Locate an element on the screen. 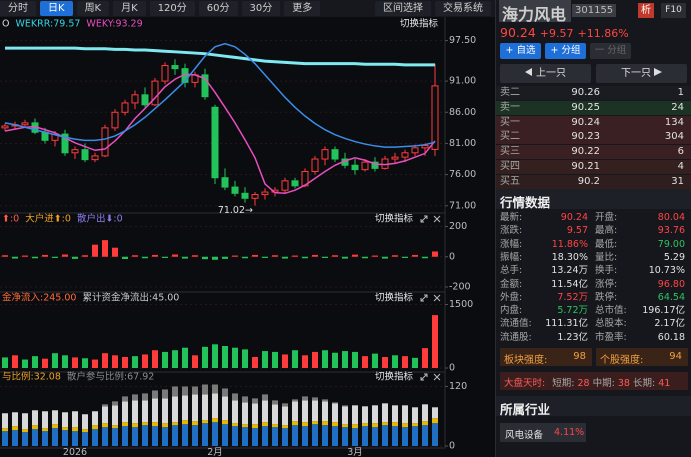 The image size is (691, 457). order-price: 90.2 is located at coordinates (588, 181).